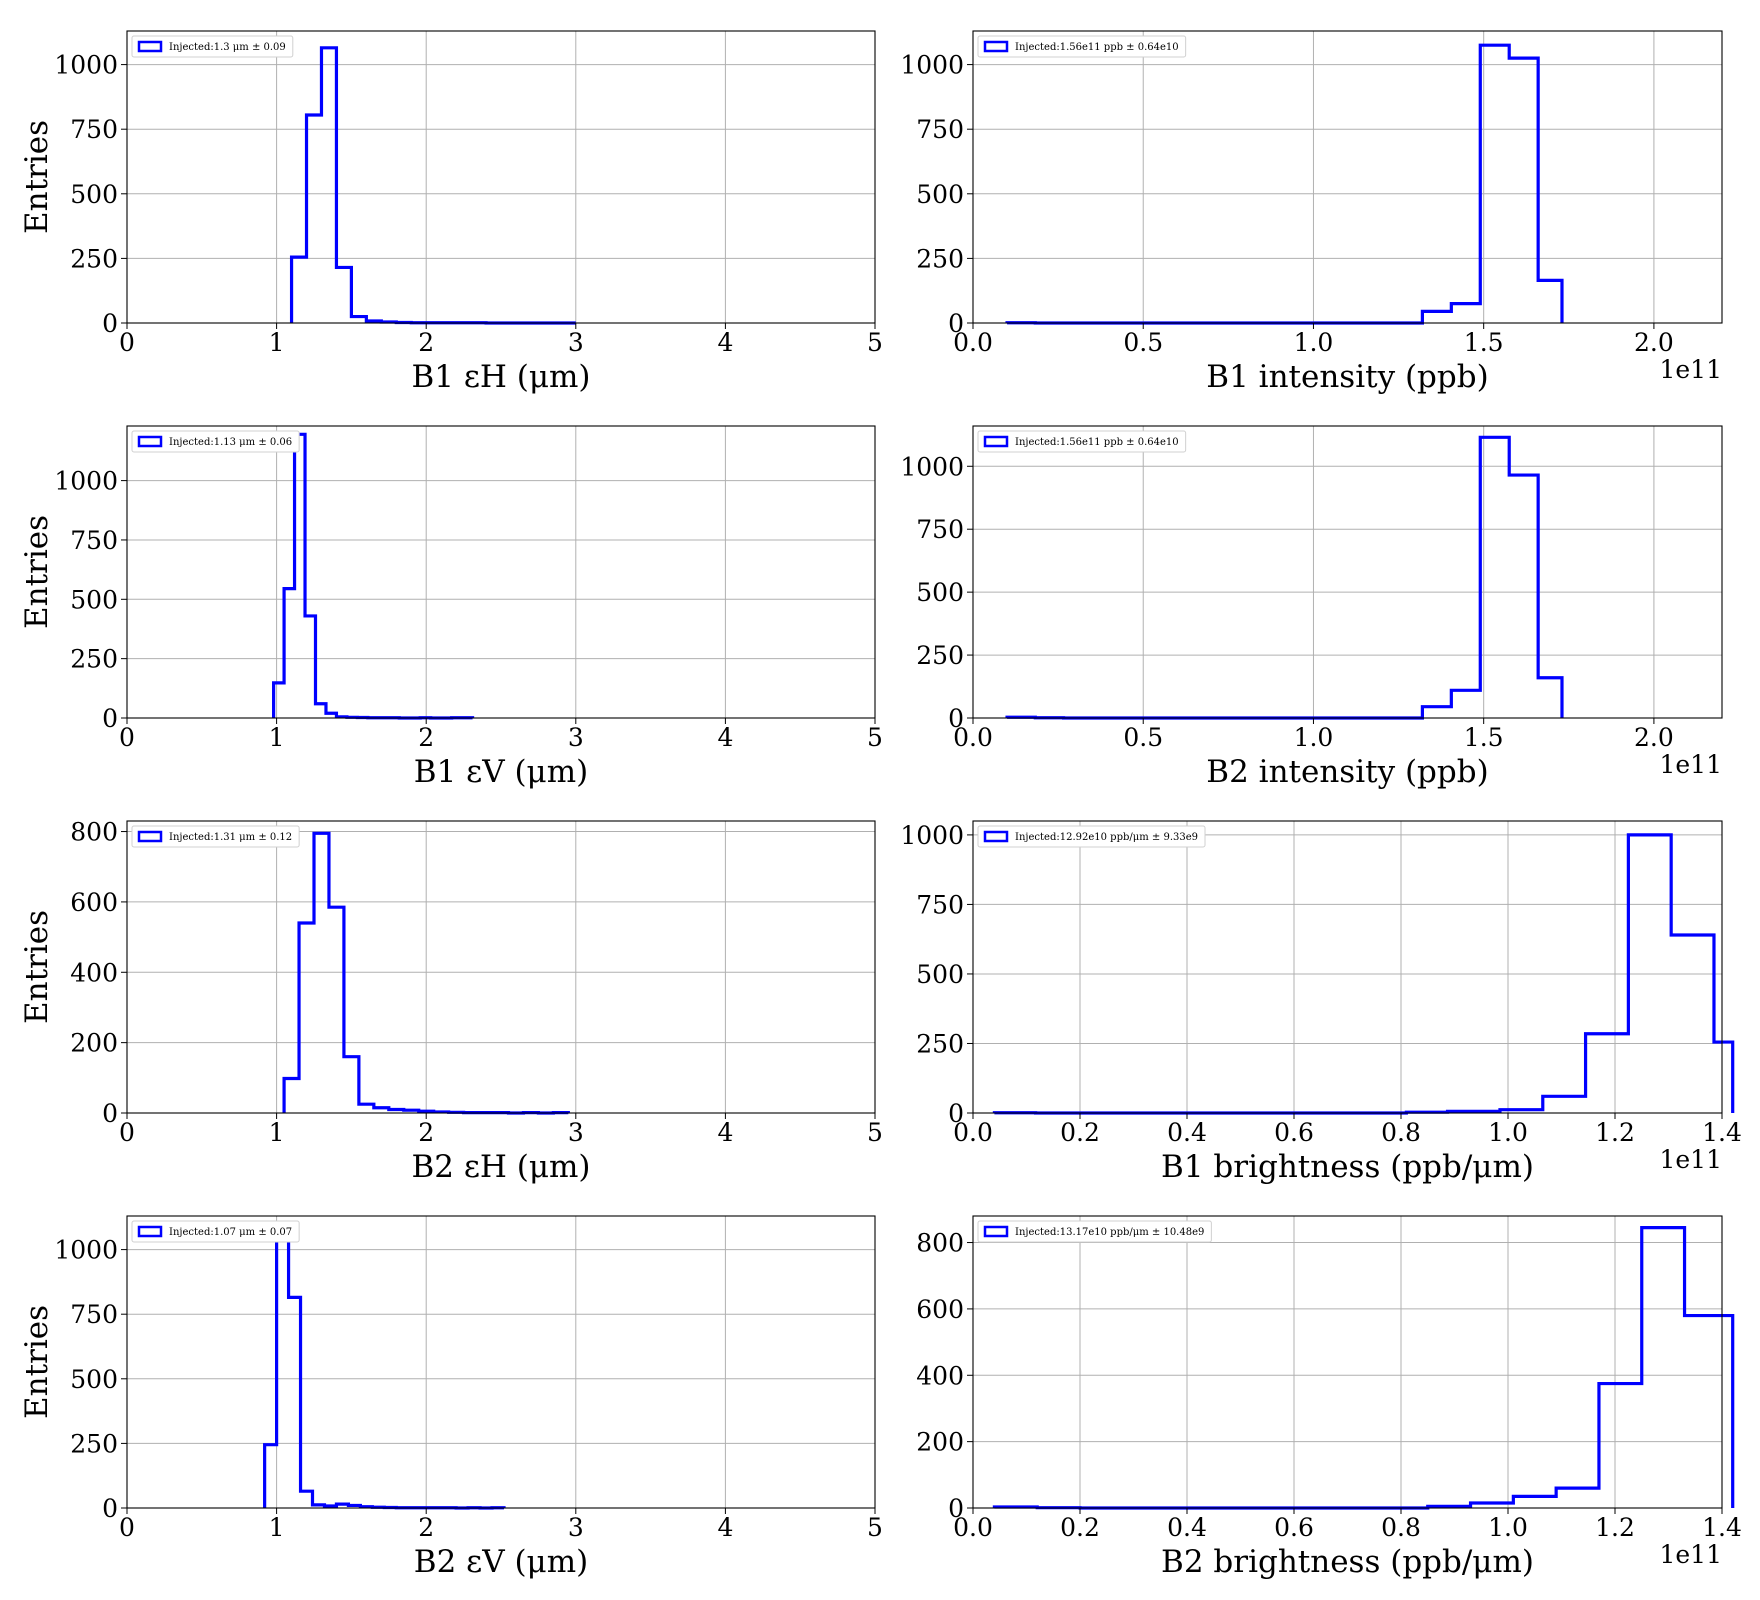  Describe the element at coordinates (1484, 342) in the screenshot. I see `x-tick-label: 1.5` at that location.